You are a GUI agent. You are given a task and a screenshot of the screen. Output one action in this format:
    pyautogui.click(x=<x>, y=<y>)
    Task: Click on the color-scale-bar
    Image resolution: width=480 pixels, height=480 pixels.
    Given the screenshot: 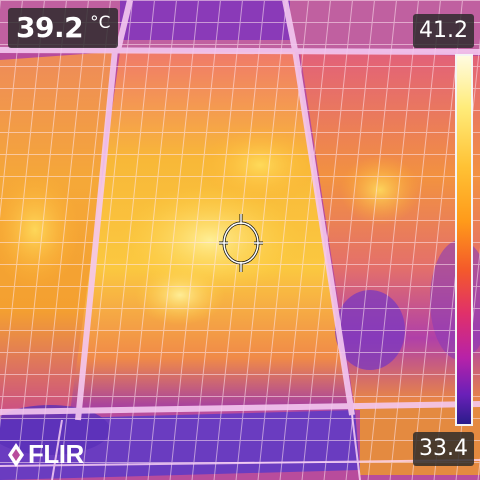 What is the action you would take?
    pyautogui.click(x=464, y=240)
    